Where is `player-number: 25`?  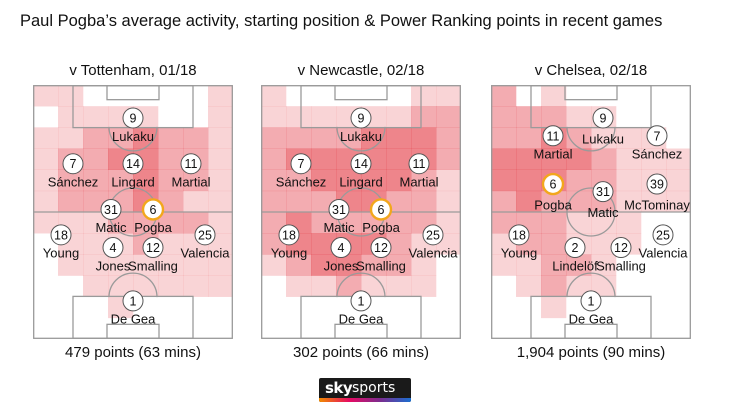 player-number: 25 is located at coordinates (663, 235).